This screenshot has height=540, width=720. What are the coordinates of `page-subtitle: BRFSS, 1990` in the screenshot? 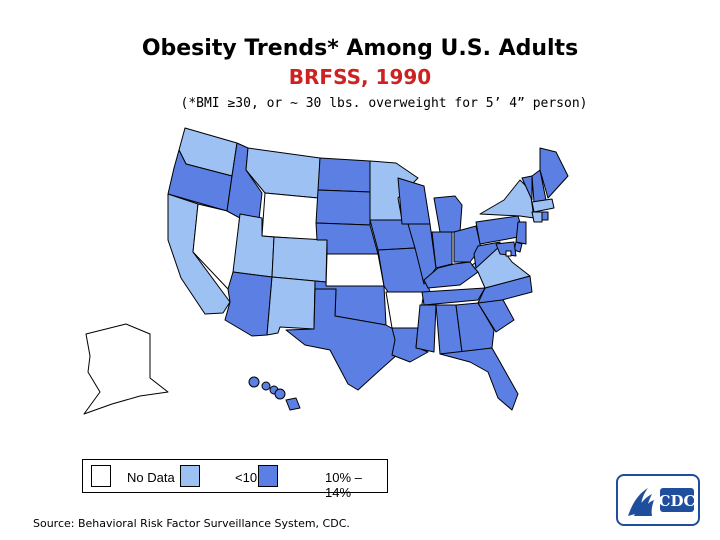 It's located at (360, 77).